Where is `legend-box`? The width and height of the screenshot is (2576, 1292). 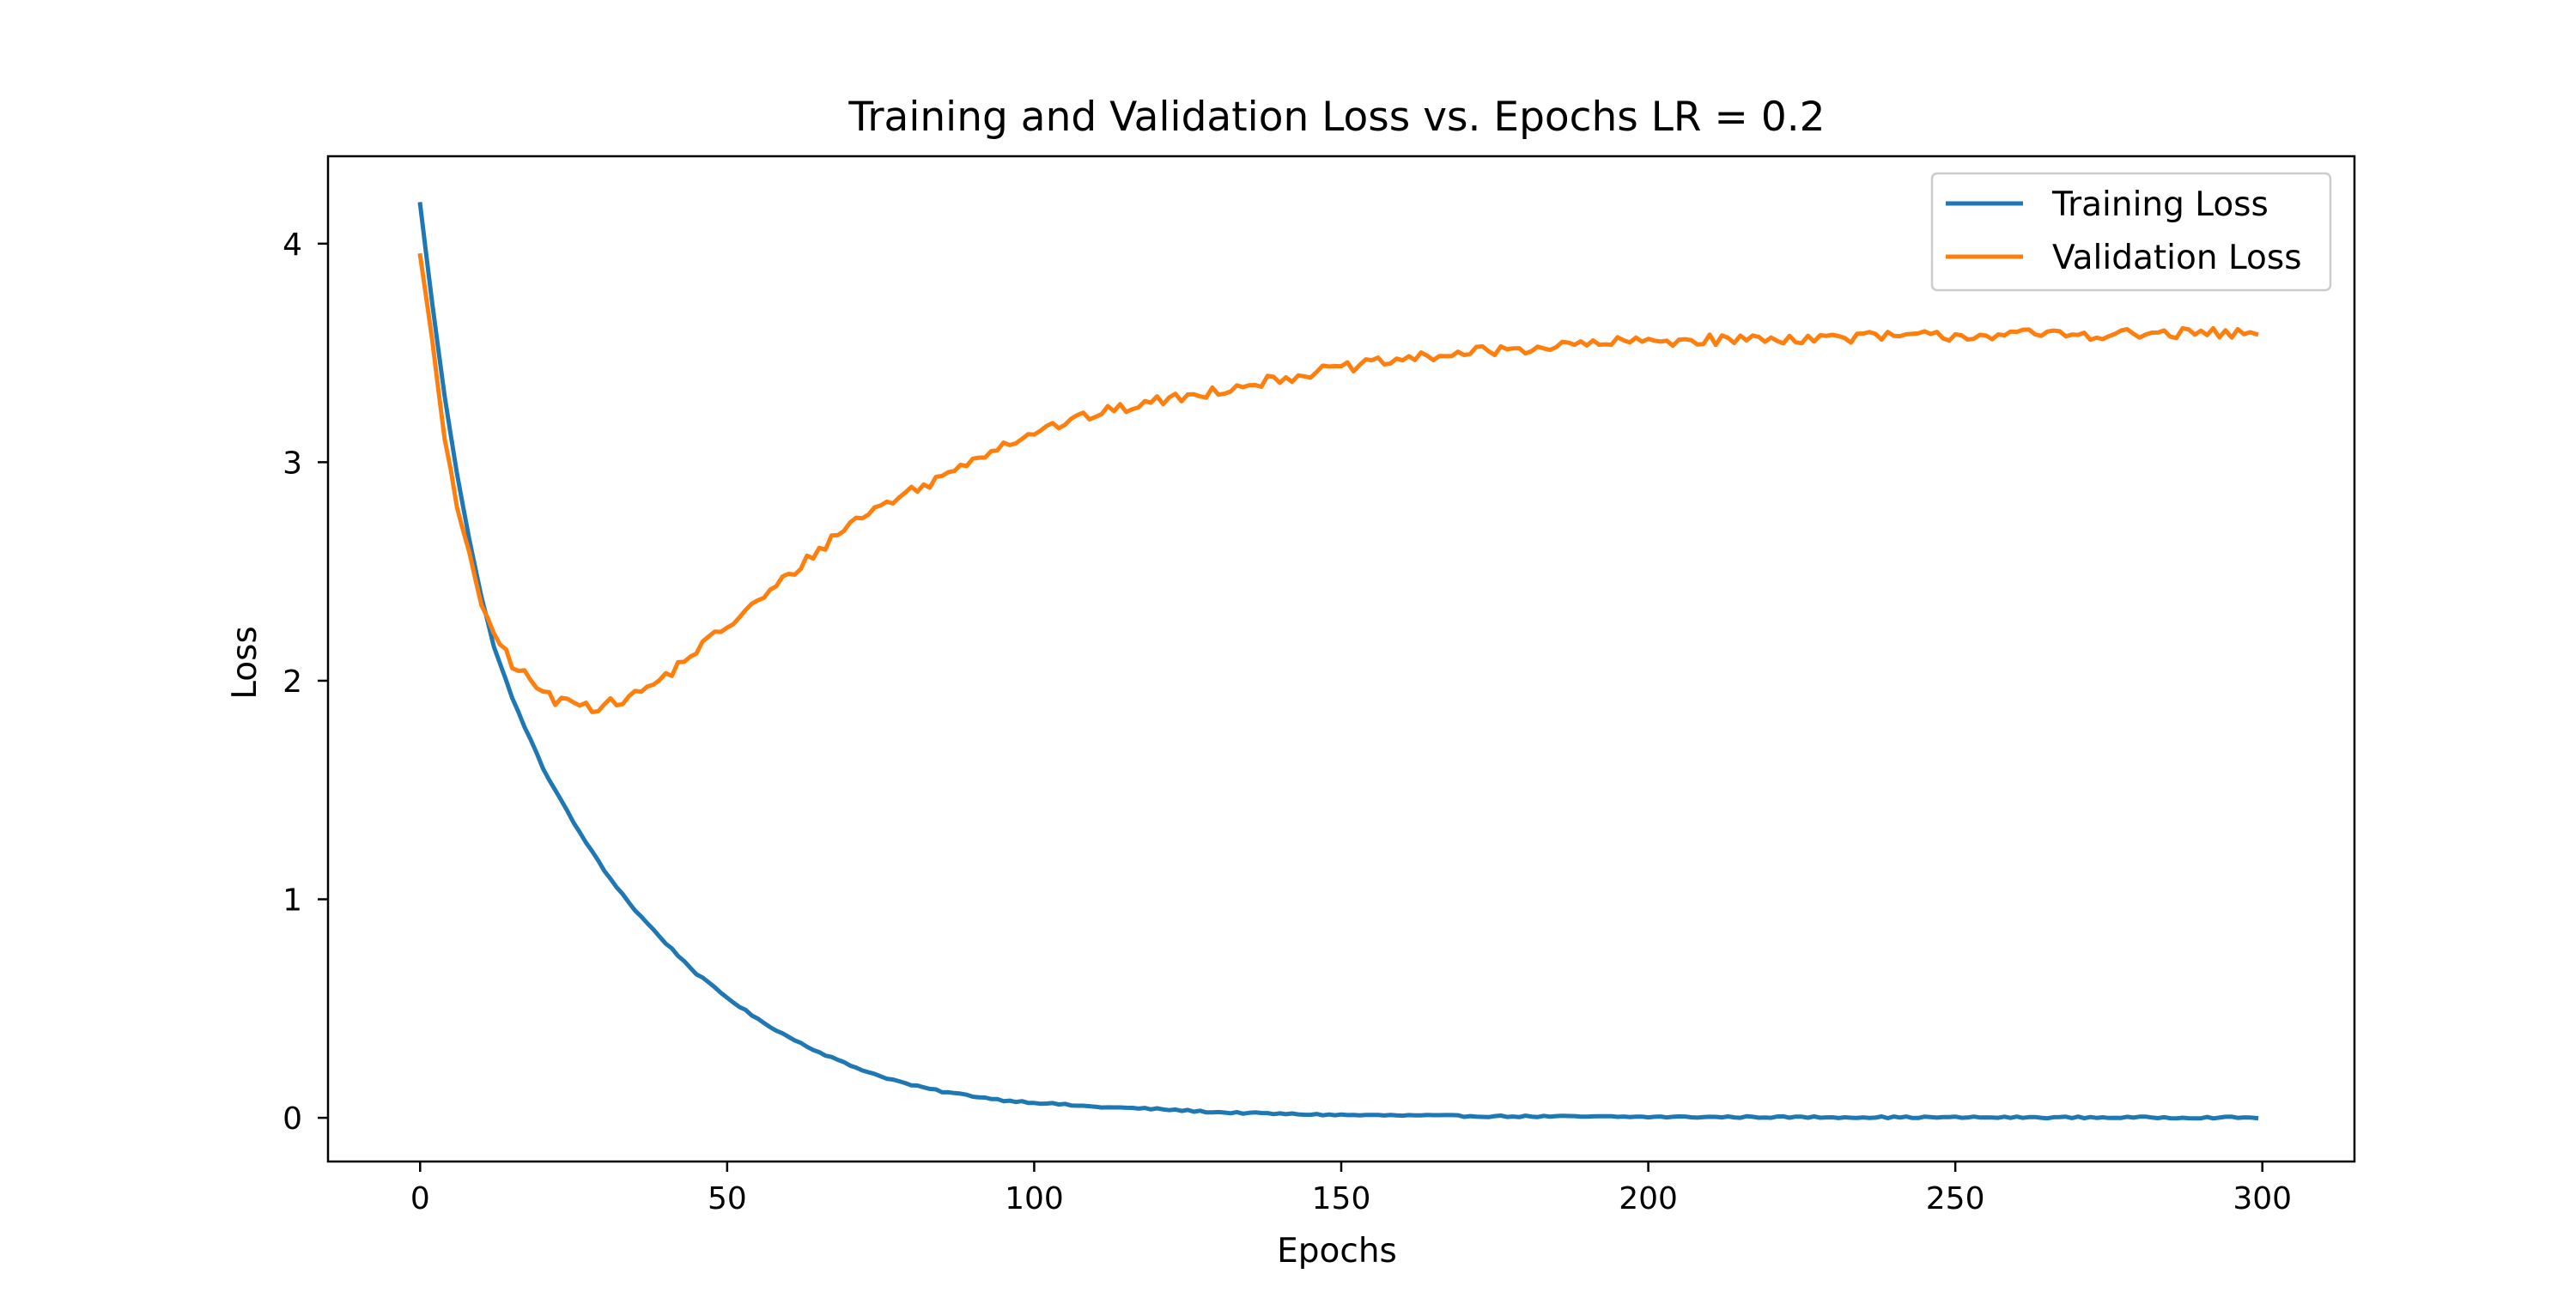 legend-box is located at coordinates (2131, 232).